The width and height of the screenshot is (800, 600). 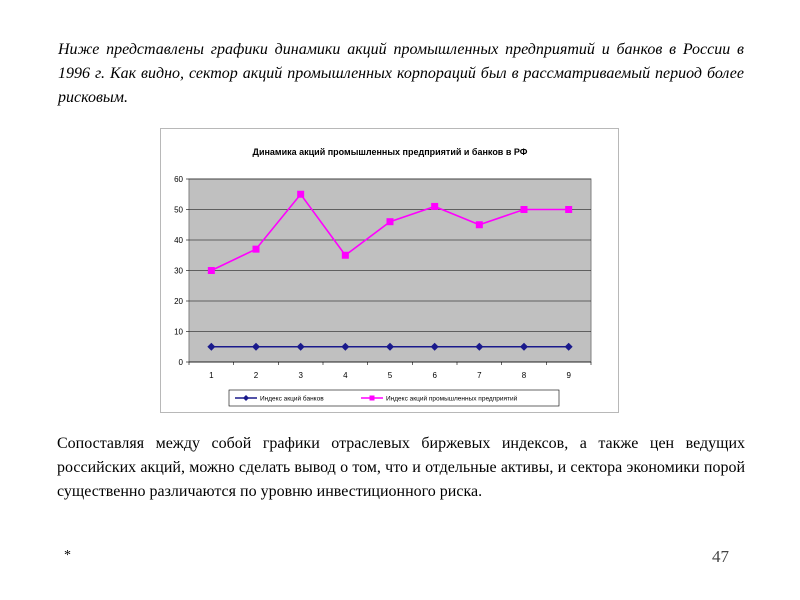 What do you see at coordinates (178, 179) in the screenshot?
I see `y-tick-label-60: 60` at bounding box center [178, 179].